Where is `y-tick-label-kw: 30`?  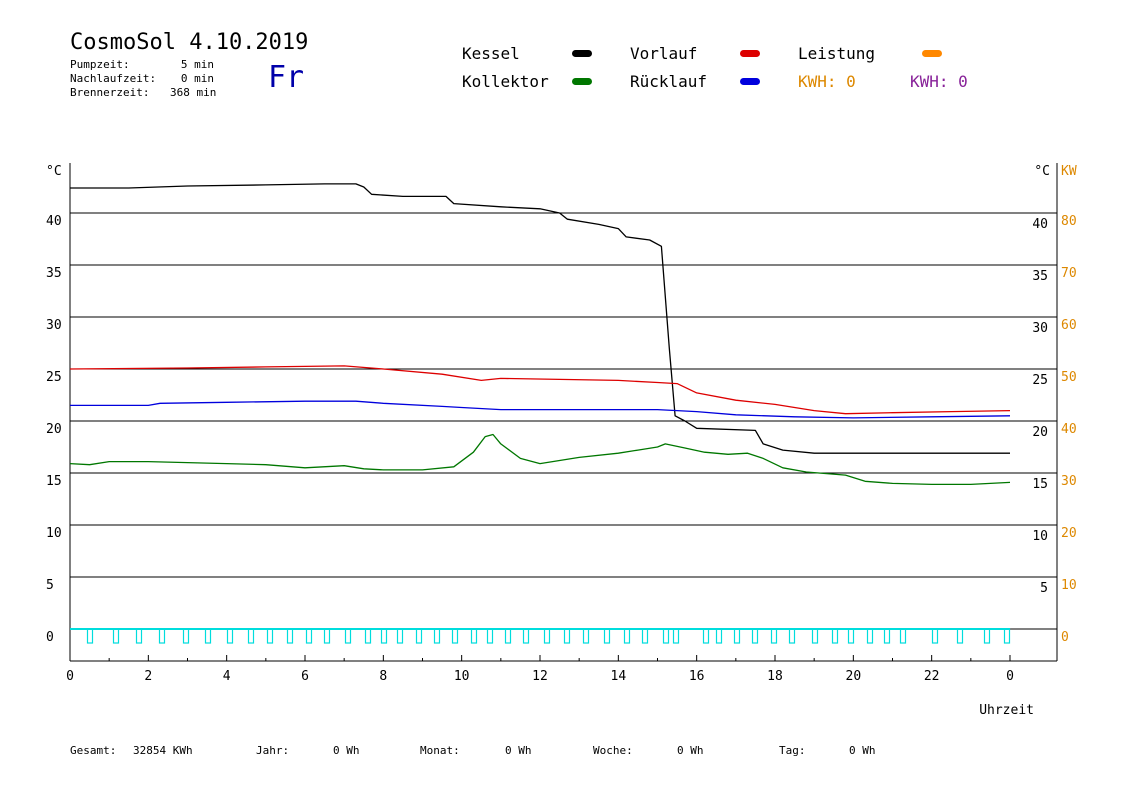 y-tick-label-kw: 30 is located at coordinates (1069, 481).